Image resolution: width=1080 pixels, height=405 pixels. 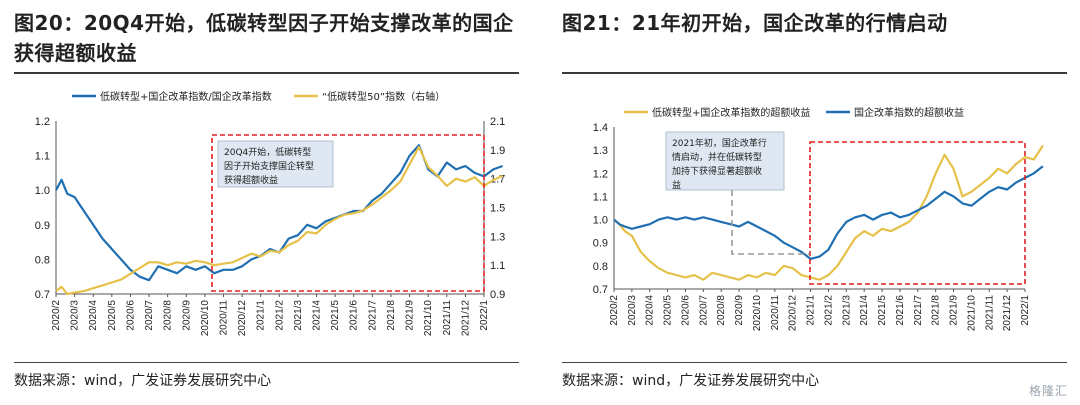 What do you see at coordinates (497, 295) in the screenshot?
I see `y2-tick-label: 0.9` at bounding box center [497, 295].